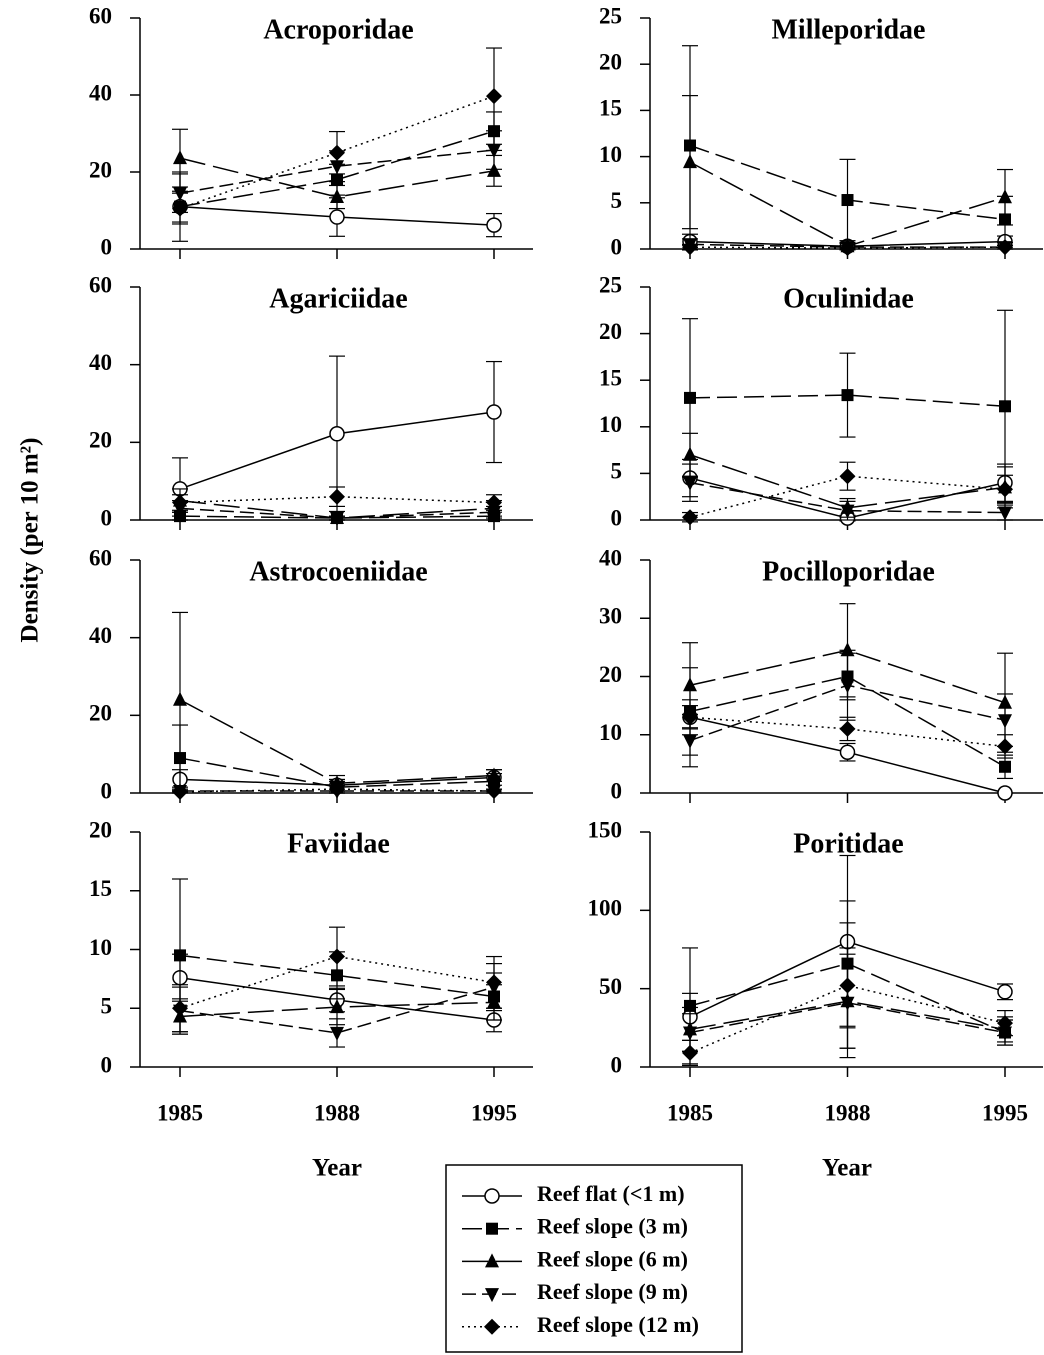 The width and height of the screenshot is (1044, 1355). What do you see at coordinates (612, 1226) in the screenshot?
I see `legend-label: Reef slope (3 m)` at bounding box center [612, 1226].